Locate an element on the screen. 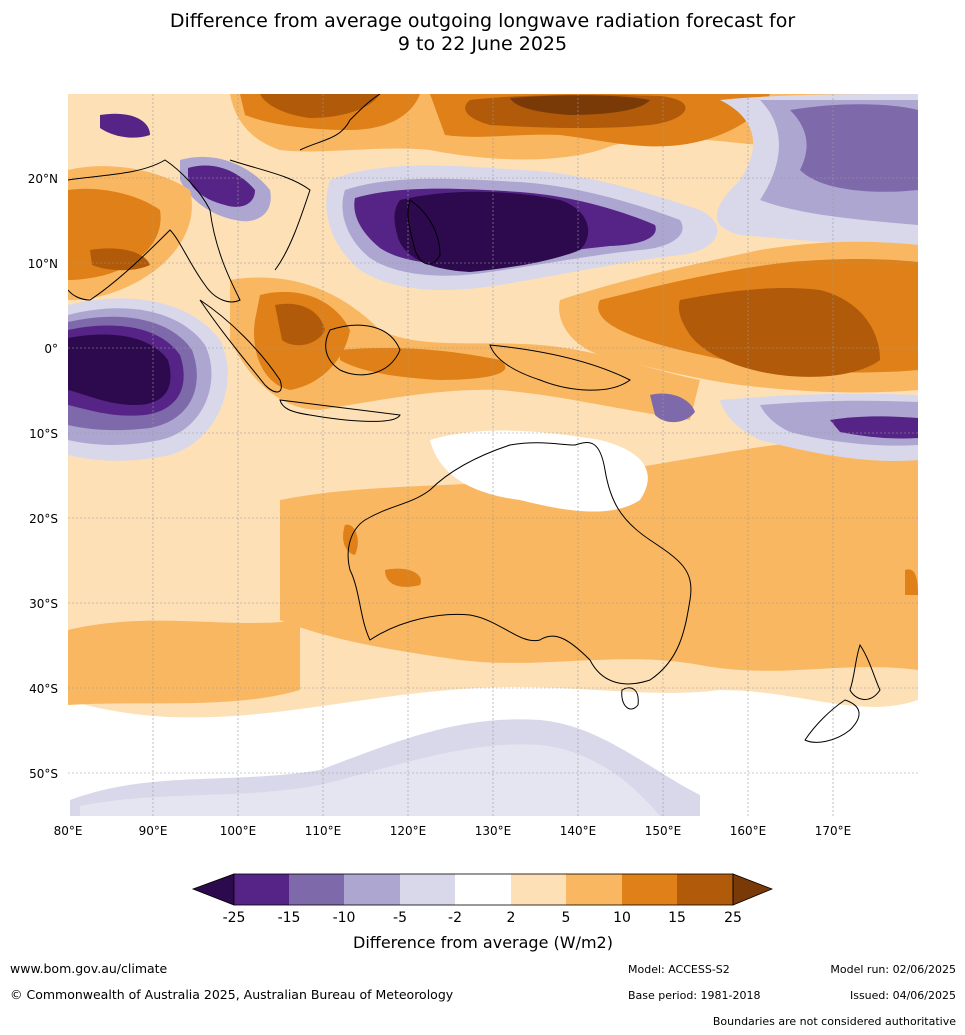  colorbar-tick: -2 is located at coordinates (455, 918).